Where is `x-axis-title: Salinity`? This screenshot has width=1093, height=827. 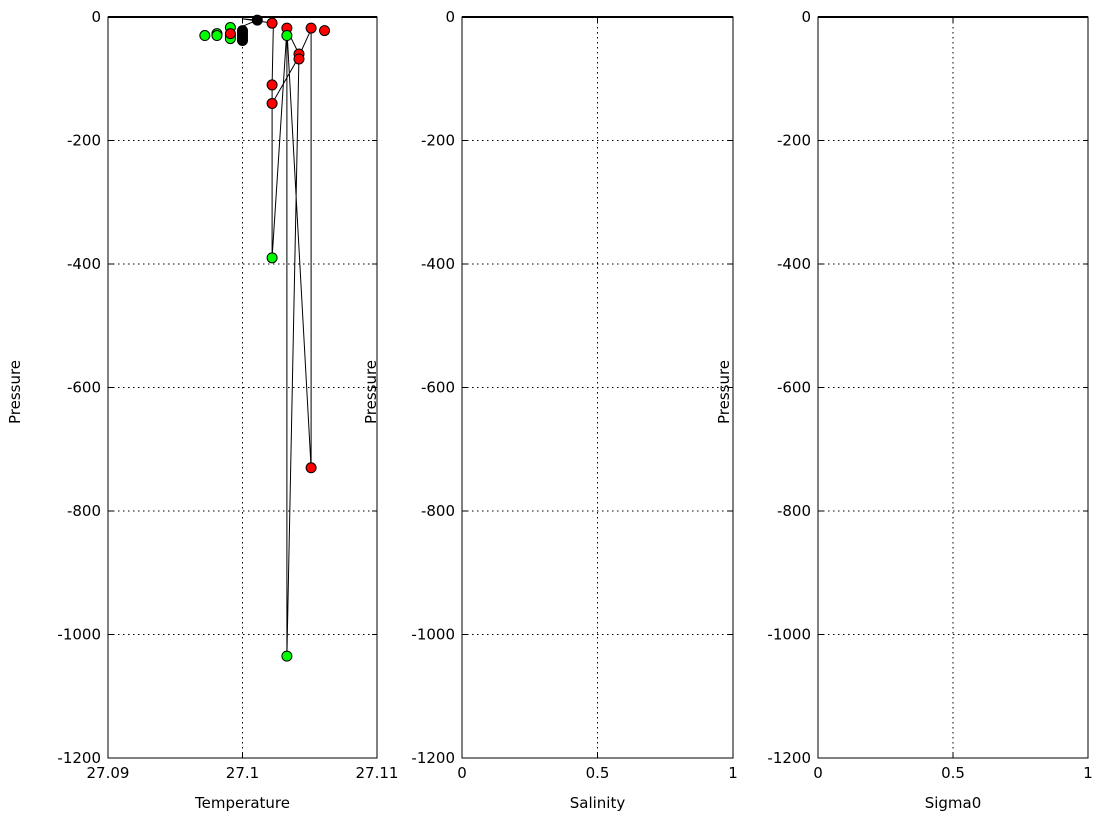 x-axis-title: Salinity is located at coordinates (598, 803).